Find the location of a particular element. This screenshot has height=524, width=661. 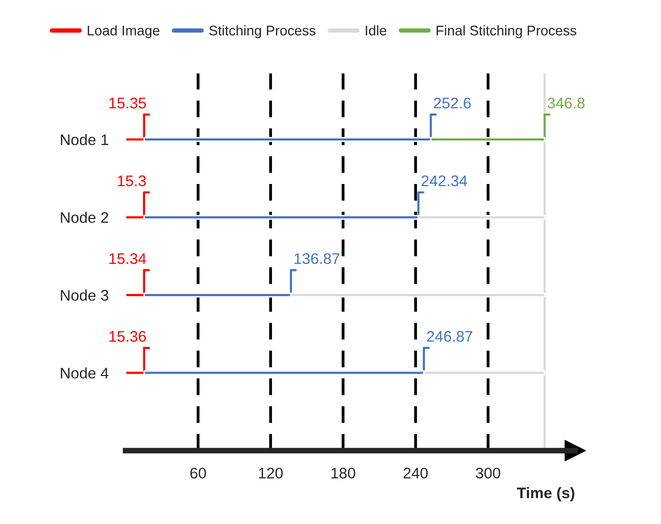

data-label: 242.34 is located at coordinates (445, 180).